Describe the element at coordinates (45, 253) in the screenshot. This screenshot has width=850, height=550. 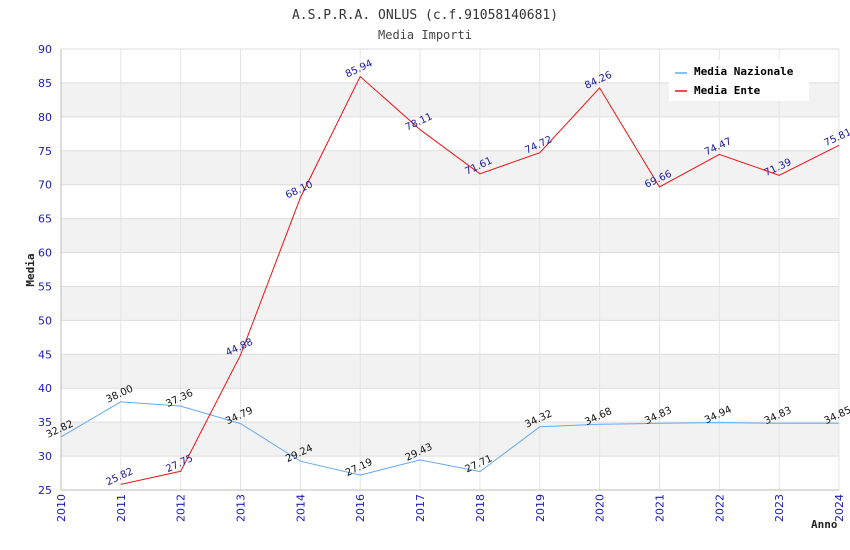
I see `y-tick-label: 60` at that location.